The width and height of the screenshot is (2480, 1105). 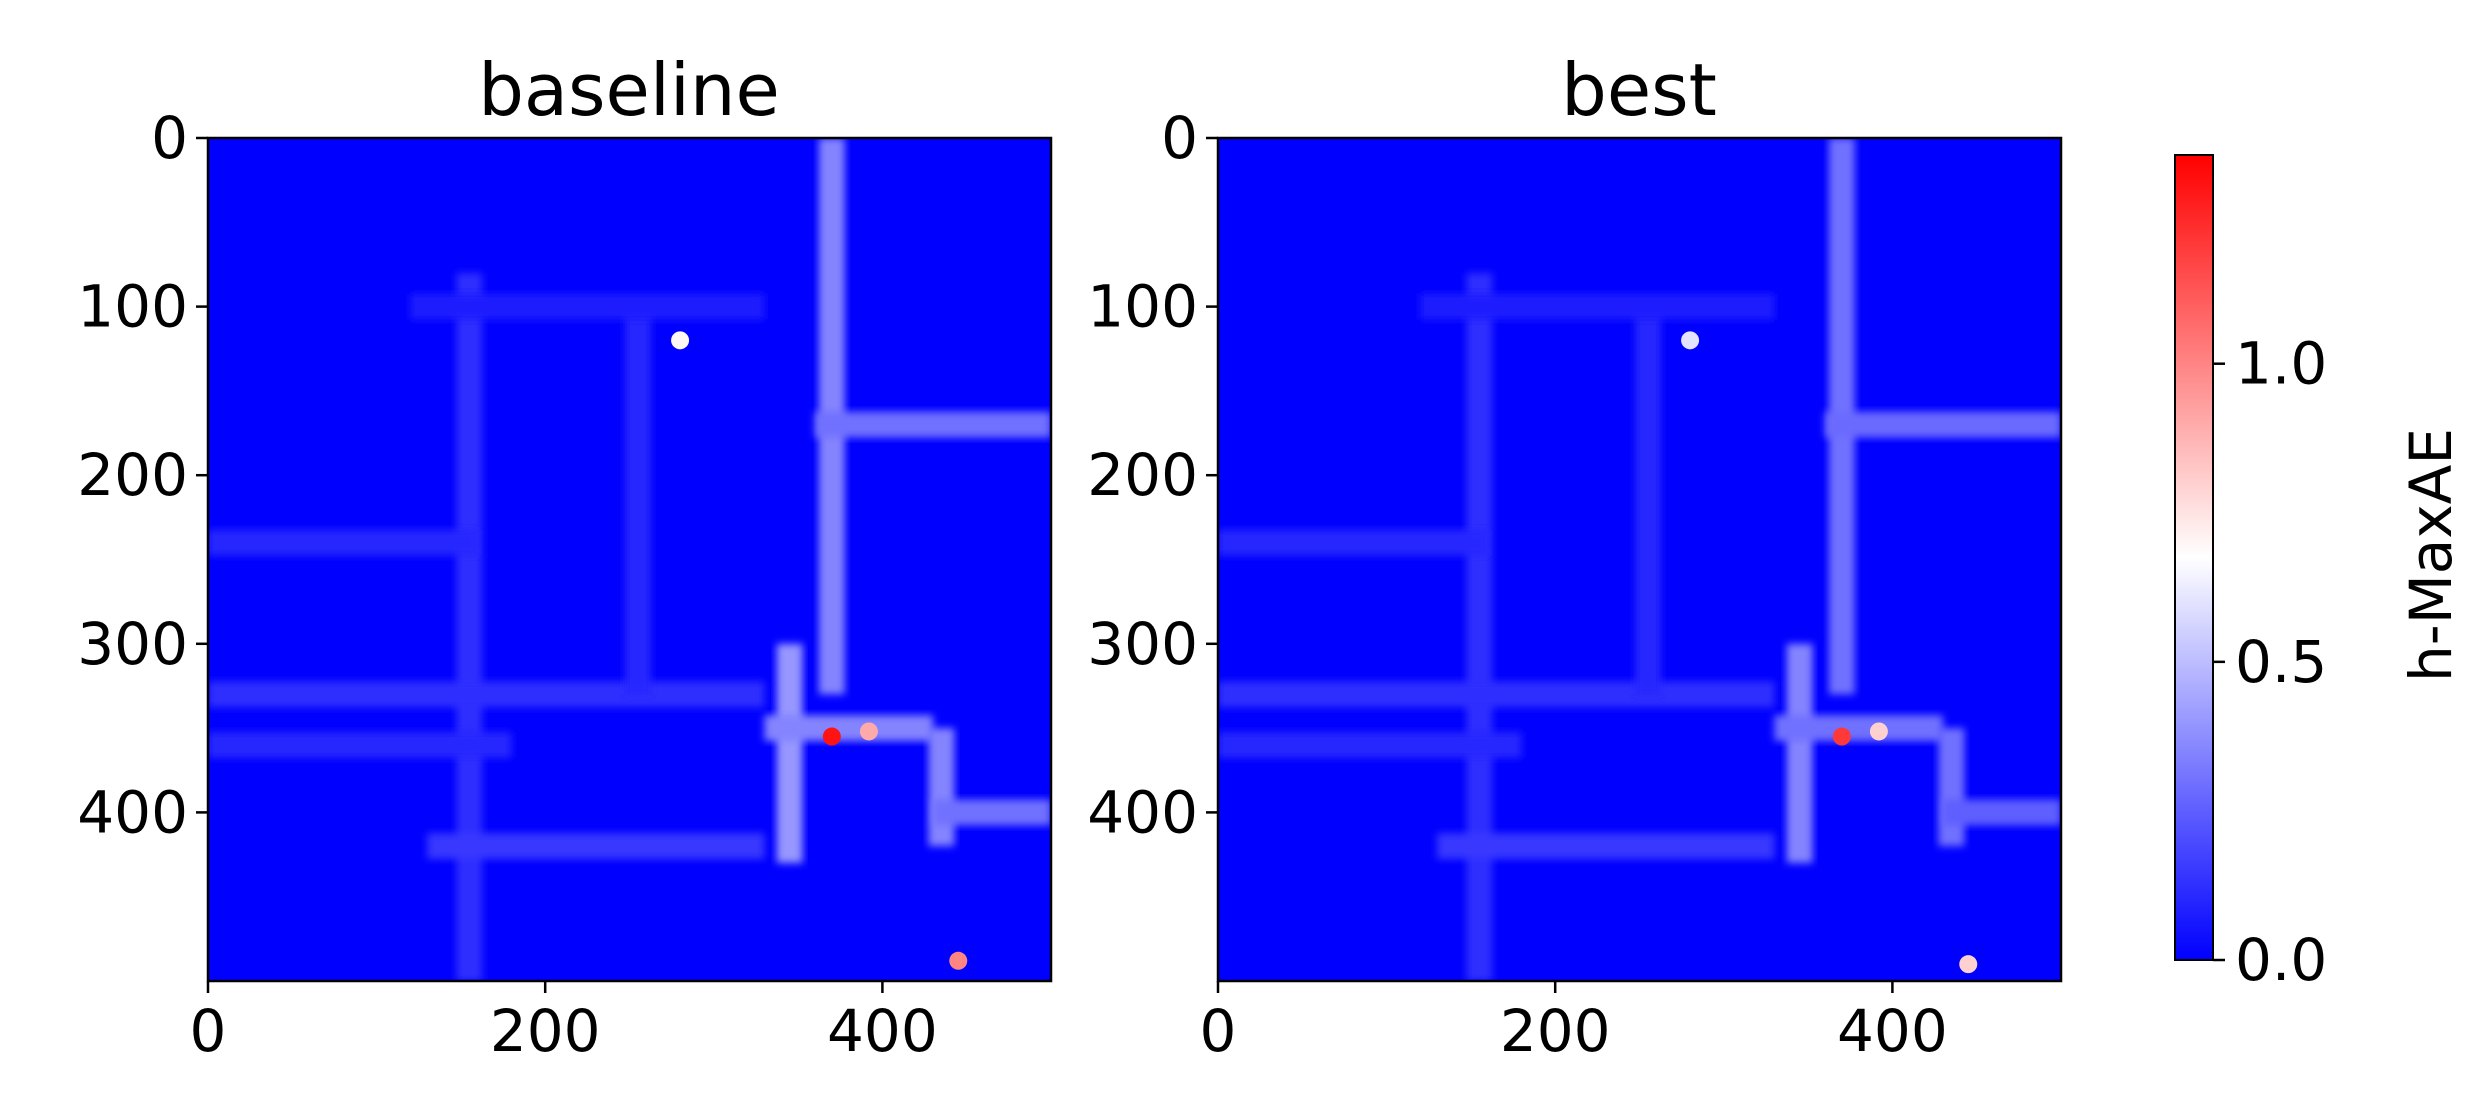 I want to click on colorbar-ticks: 0.0 0.5 1.0, so click(x=2270, y=662).